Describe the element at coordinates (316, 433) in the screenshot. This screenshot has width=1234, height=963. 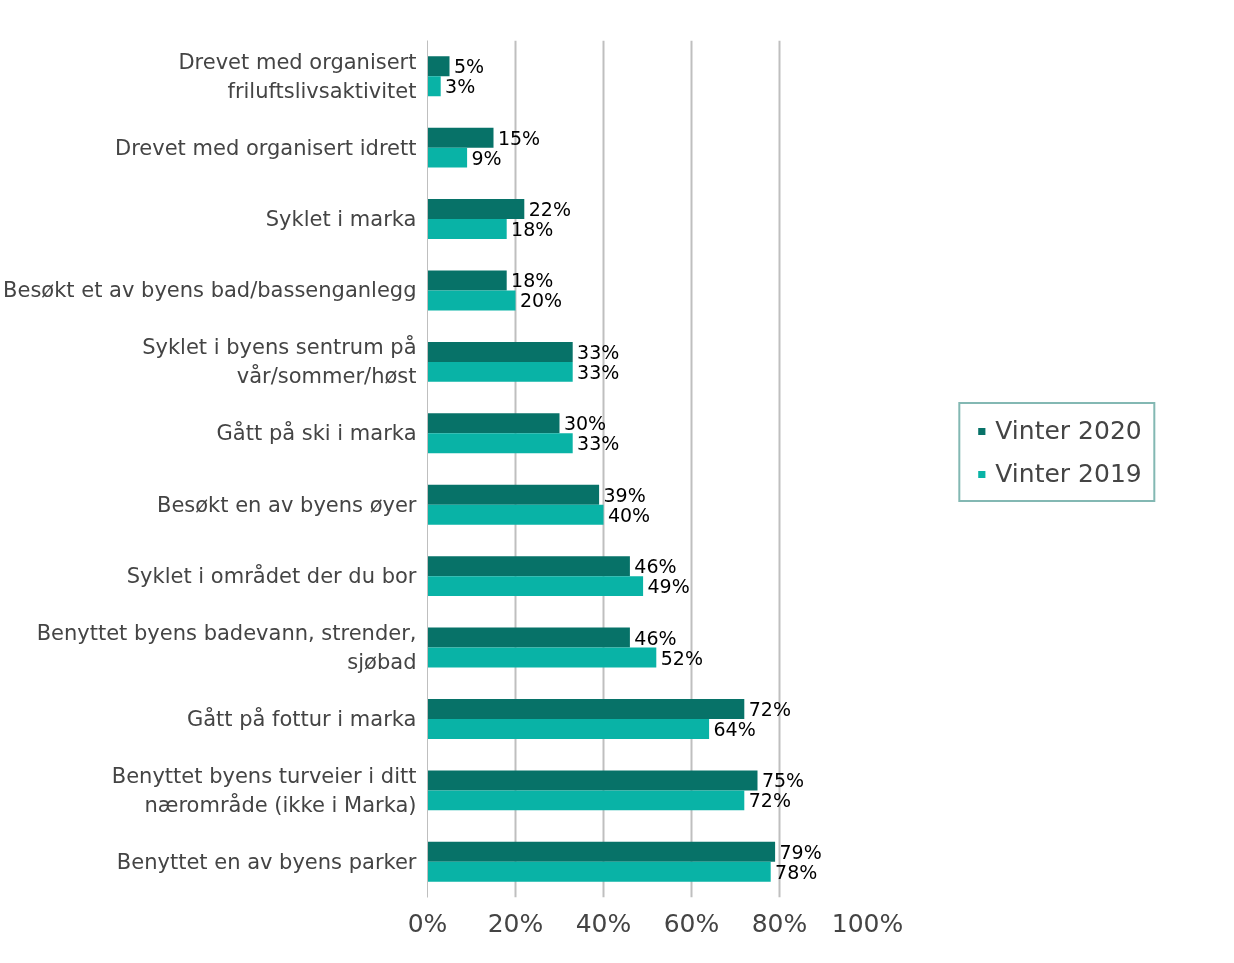
I see `y-tick-label: Gått på ski i marka` at that location.